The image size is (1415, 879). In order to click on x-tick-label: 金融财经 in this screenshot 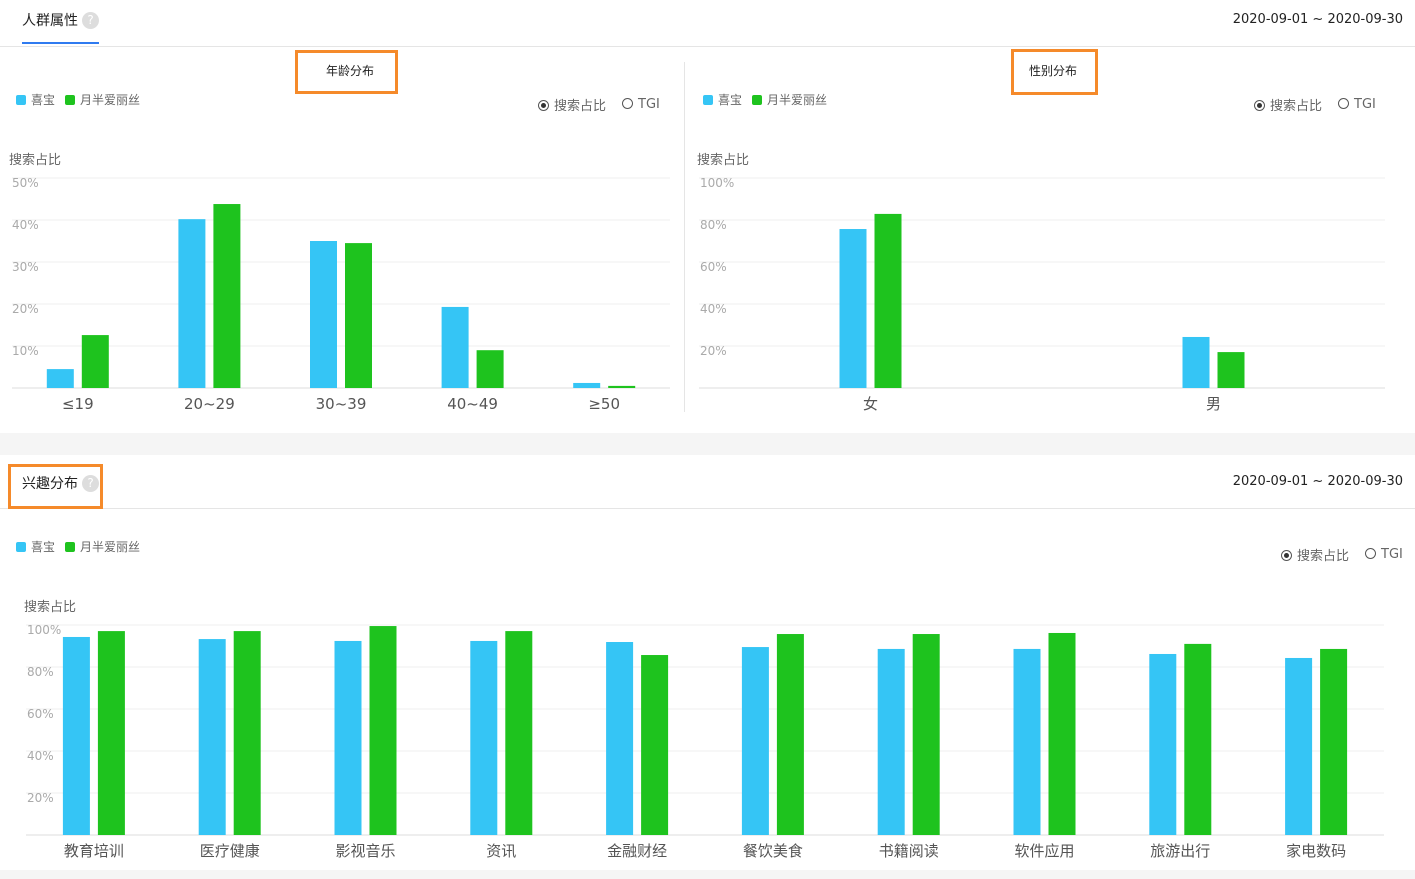, I will do `click(637, 851)`.